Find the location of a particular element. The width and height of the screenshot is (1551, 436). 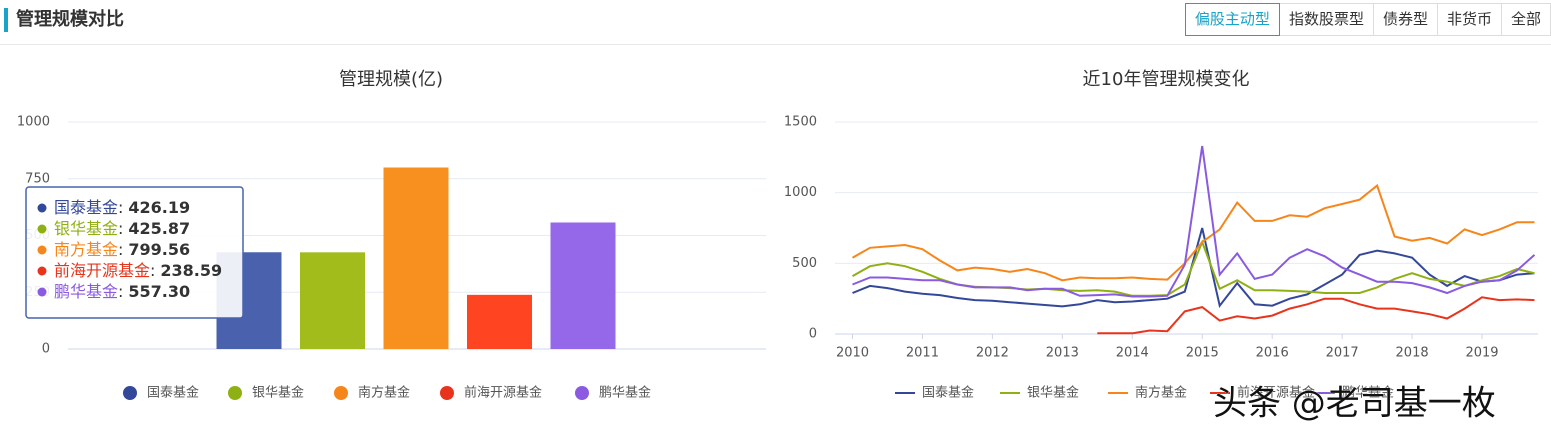

tooltip-row: 国泰基金: 426.19 is located at coordinates (122, 207).